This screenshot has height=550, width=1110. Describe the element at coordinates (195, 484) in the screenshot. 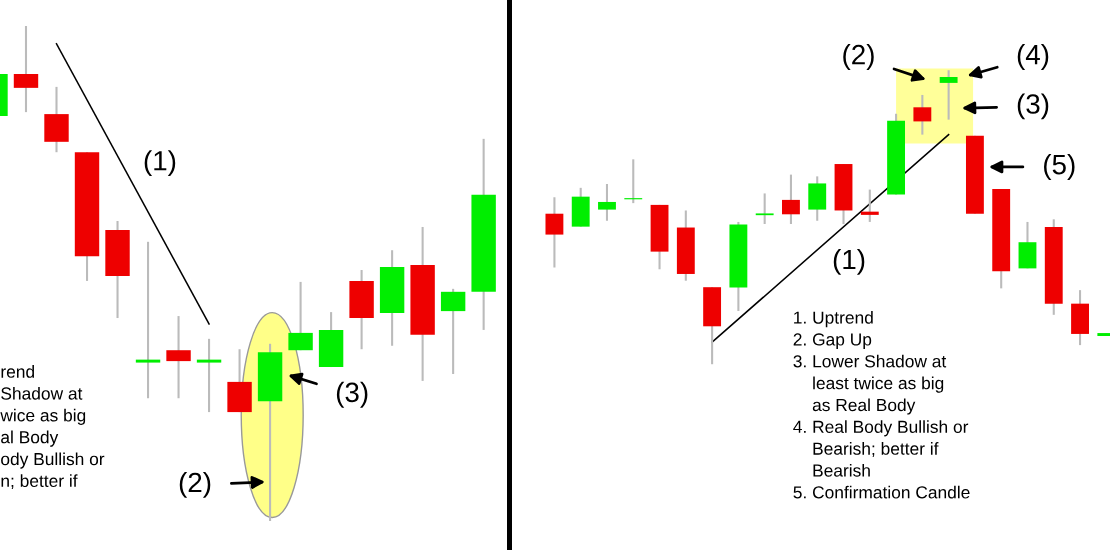

I see `annotation: (2)` at that location.